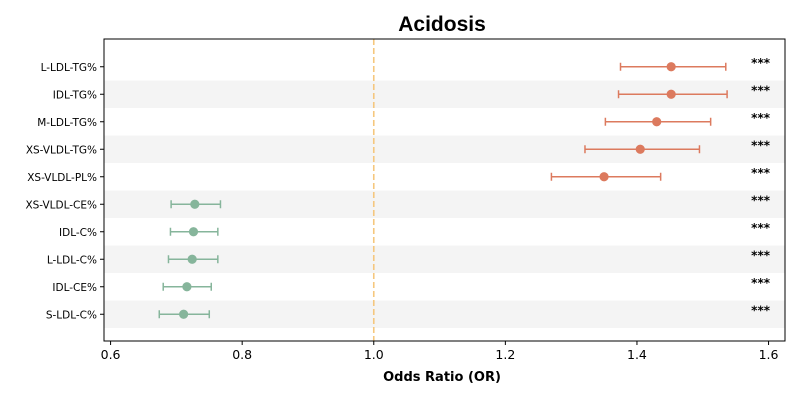  What do you see at coordinates (398, 175) in the screenshot?
I see `data-row: XS-VLDL-PL% ***` at bounding box center [398, 175].